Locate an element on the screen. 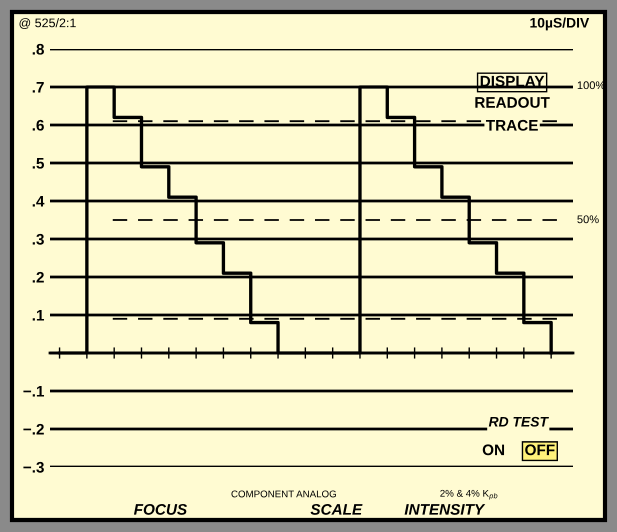 Image resolution: width=617 pixels, height=532 pixels. text: 50% is located at coordinates (588, 219).